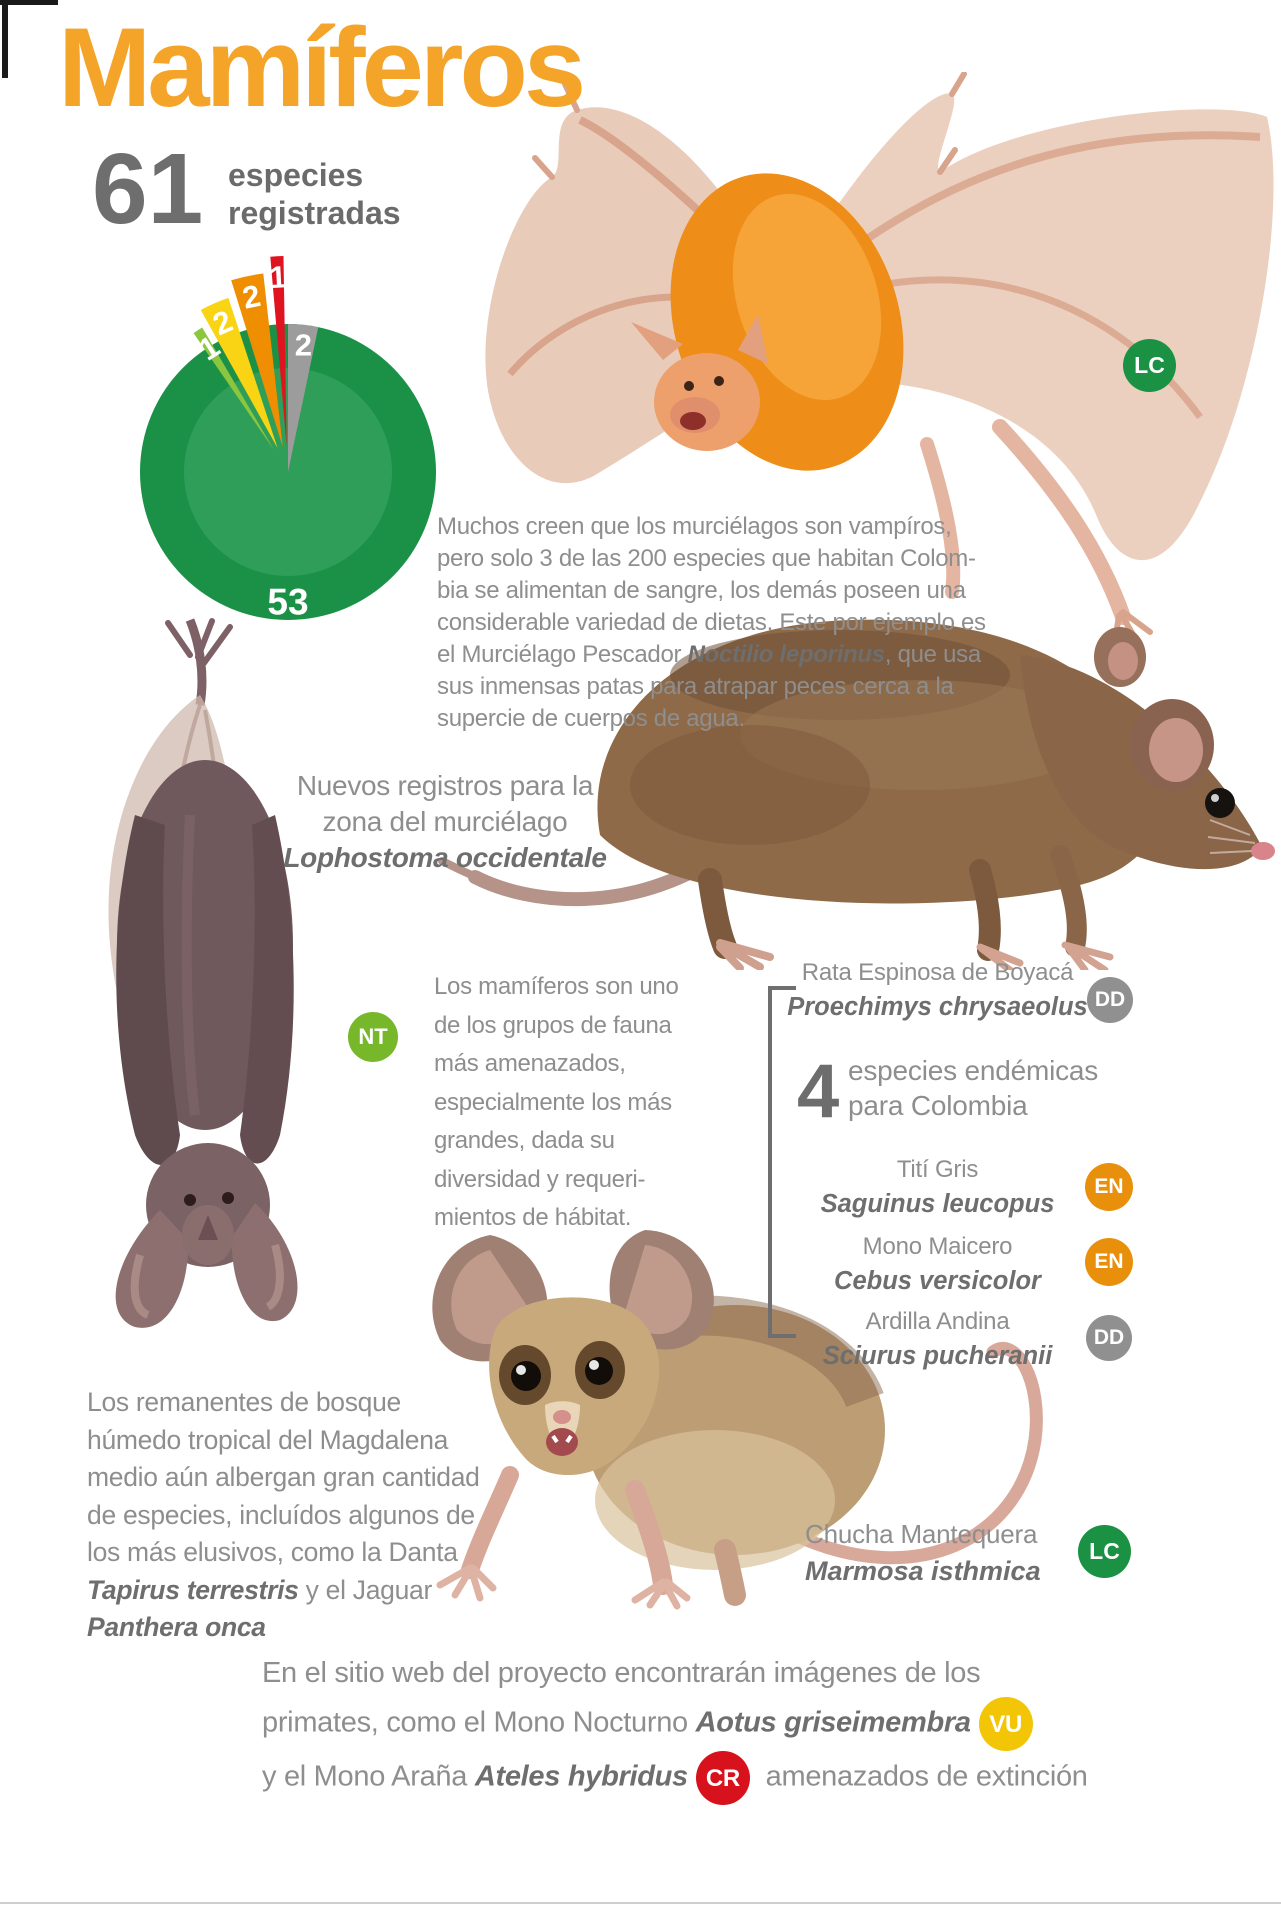 This screenshot has height=1920, width=1281. I want to click on status-badge-cr-inline: CR, so click(722, 1778).